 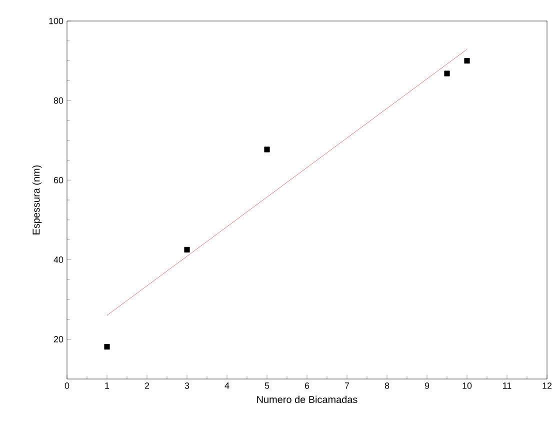 What do you see at coordinates (547, 385) in the screenshot?
I see `x-tick-label: 12` at bounding box center [547, 385].